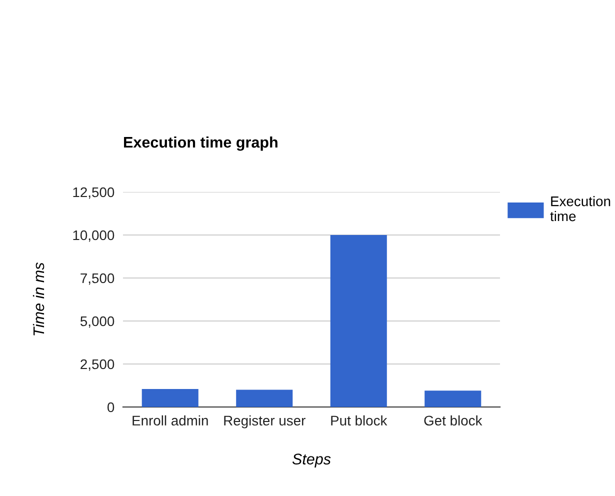 The image size is (615, 496). Describe the element at coordinates (311, 461) in the screenshot. I see `x-axis-title: Steps` at that location.